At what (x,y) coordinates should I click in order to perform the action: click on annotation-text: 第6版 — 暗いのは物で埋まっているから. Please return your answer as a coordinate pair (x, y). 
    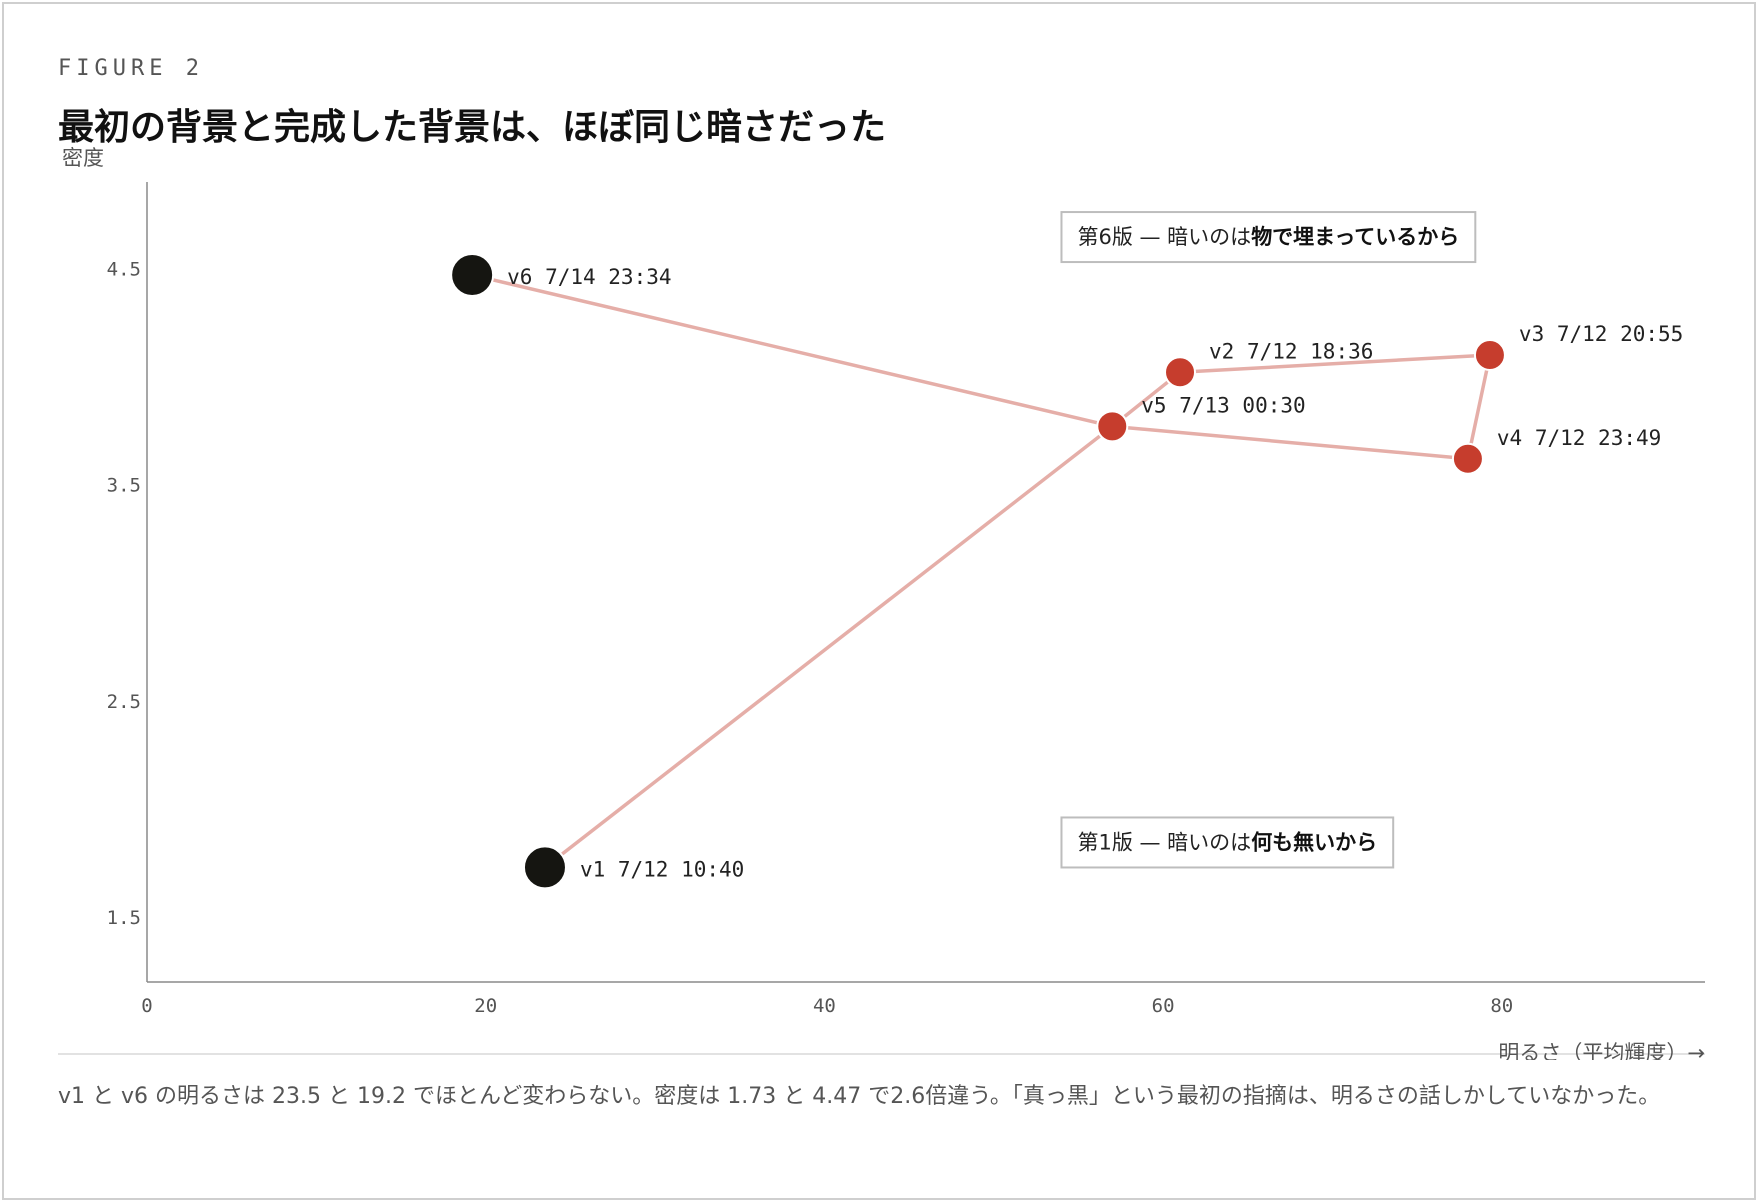
    Looking at the image, I should click on (1268, 237).